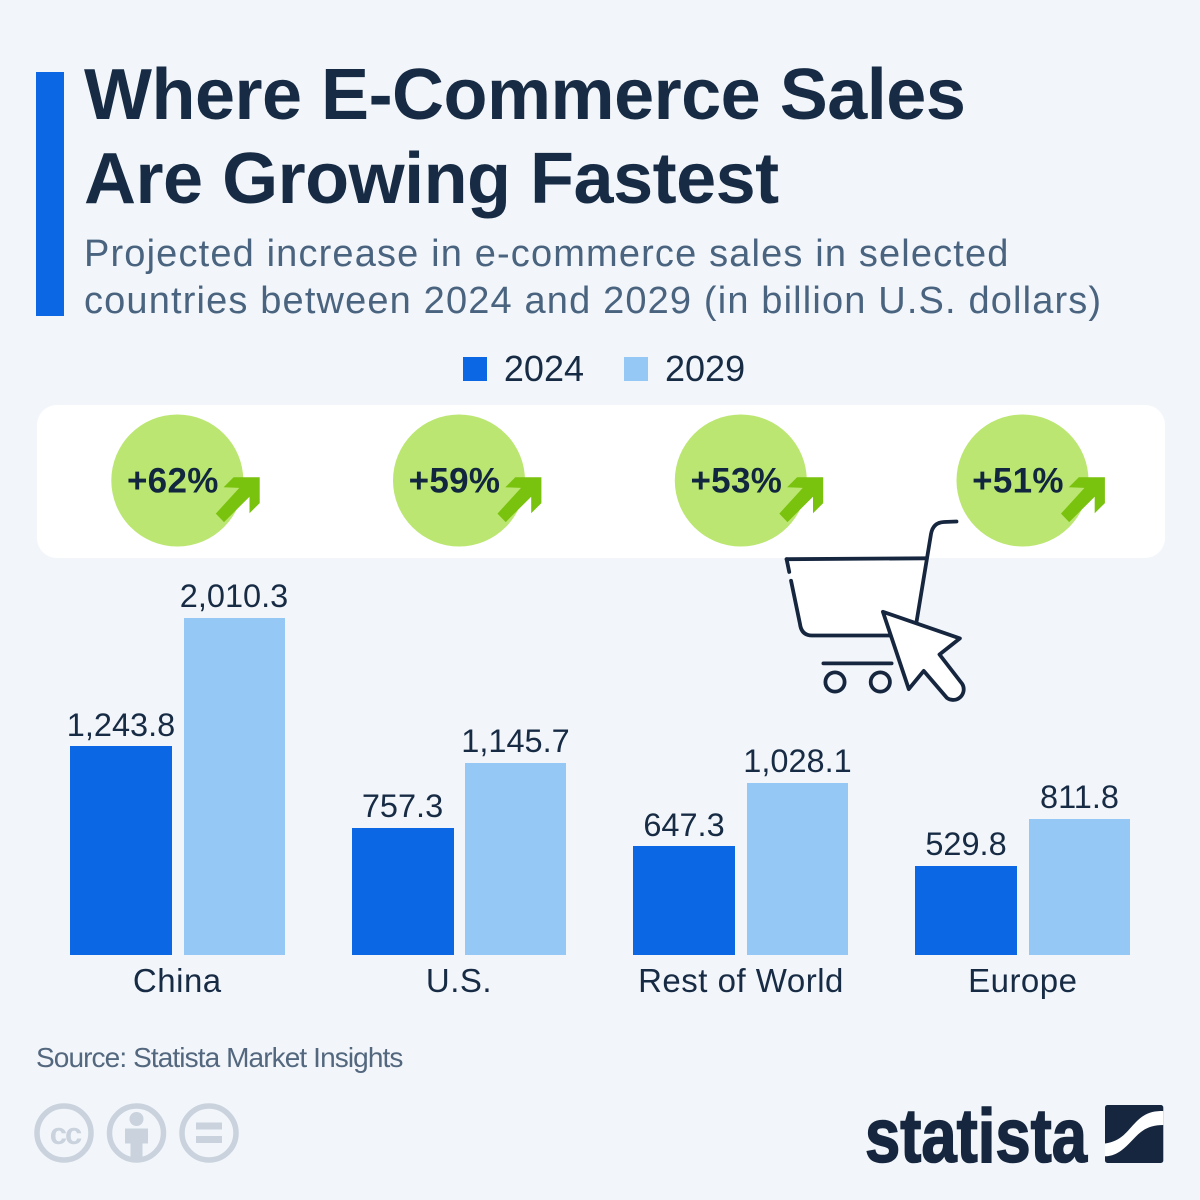 Image resolution: width=1200 pixels, height=1200 pixels. Describe the element at coordinates (66, 1133) in the screenshot. I see `svg-text: cc` at that location.